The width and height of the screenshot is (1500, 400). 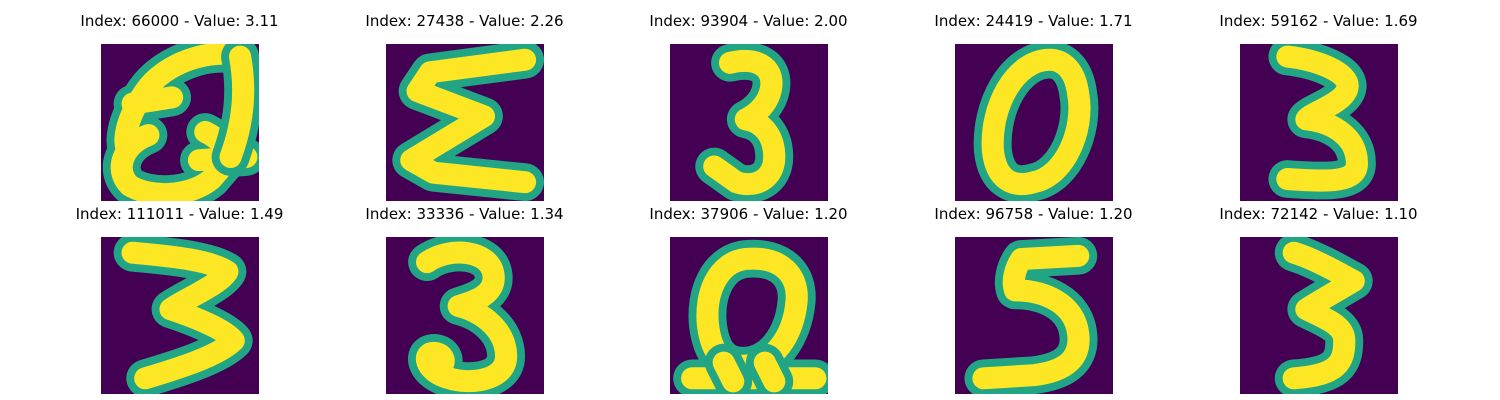 I want to click on panel-title: Index: 24419 - Value: 1.71, so click(x=1033, y=21).